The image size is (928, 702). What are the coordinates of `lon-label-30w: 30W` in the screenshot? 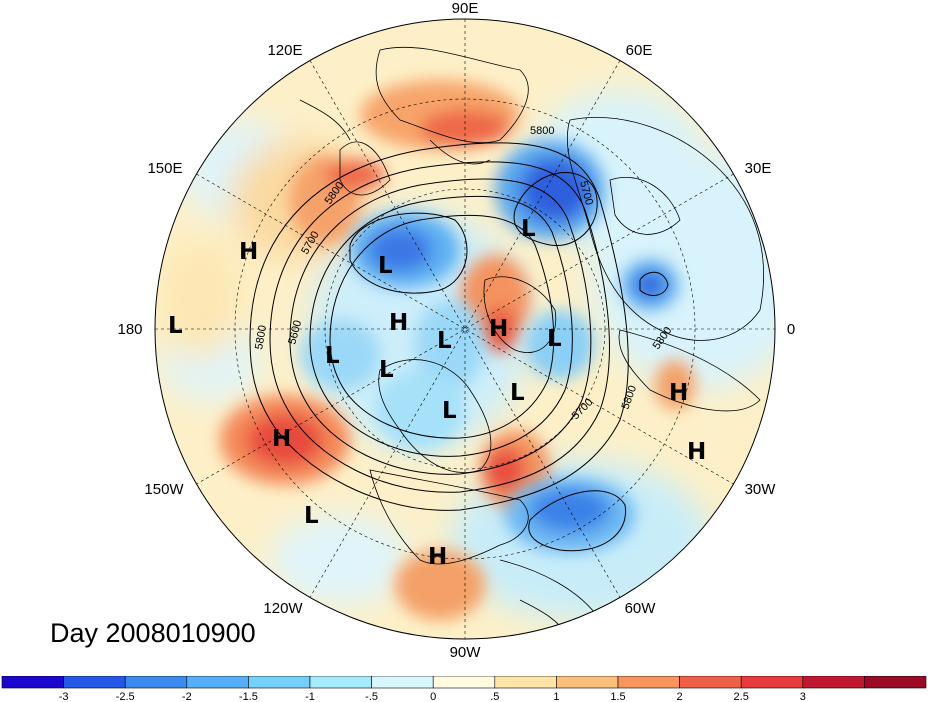 It's located at (761, 489).